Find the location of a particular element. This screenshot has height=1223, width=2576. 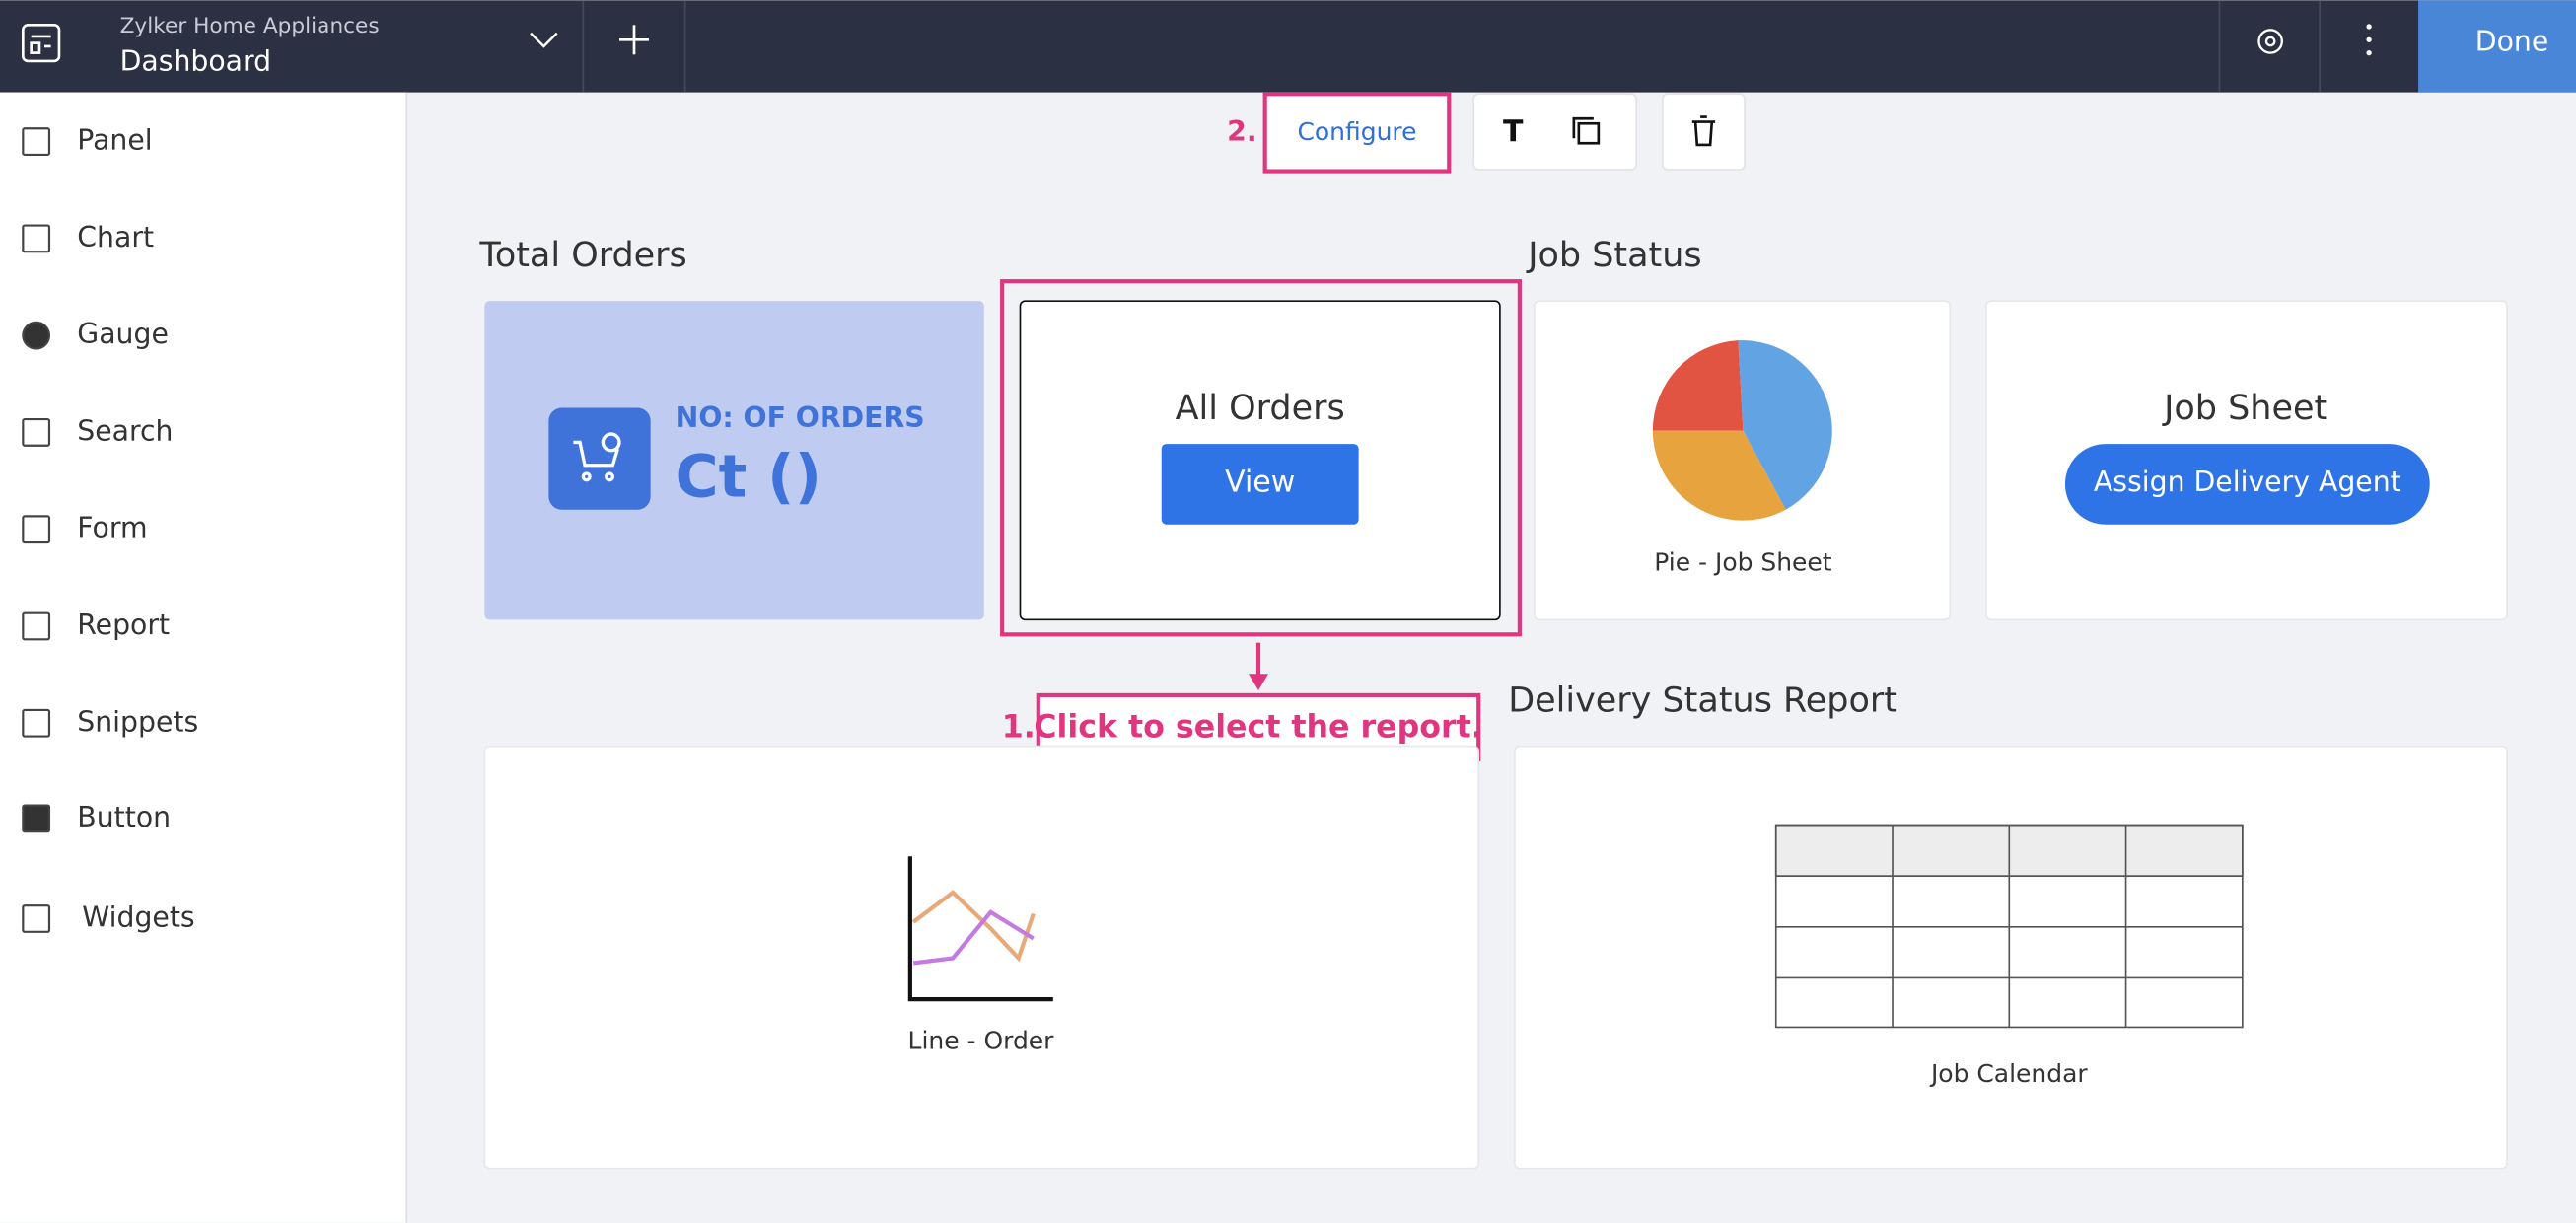

orders-card is located at coordinates (734, 461).